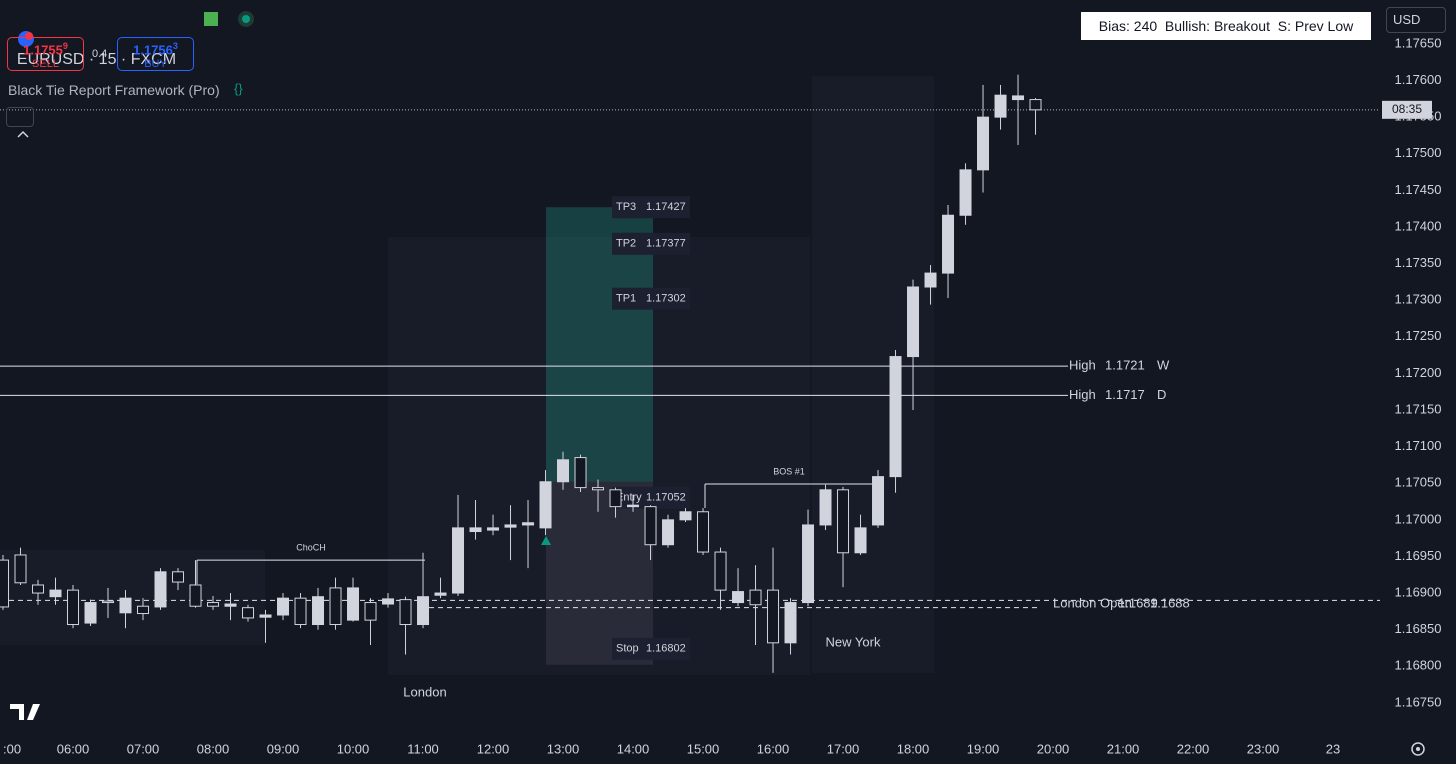 The image size is (1456, 764). Describe the element at coordinates (1163, 365) in the screenshot. I see `level-period: W` at that location.